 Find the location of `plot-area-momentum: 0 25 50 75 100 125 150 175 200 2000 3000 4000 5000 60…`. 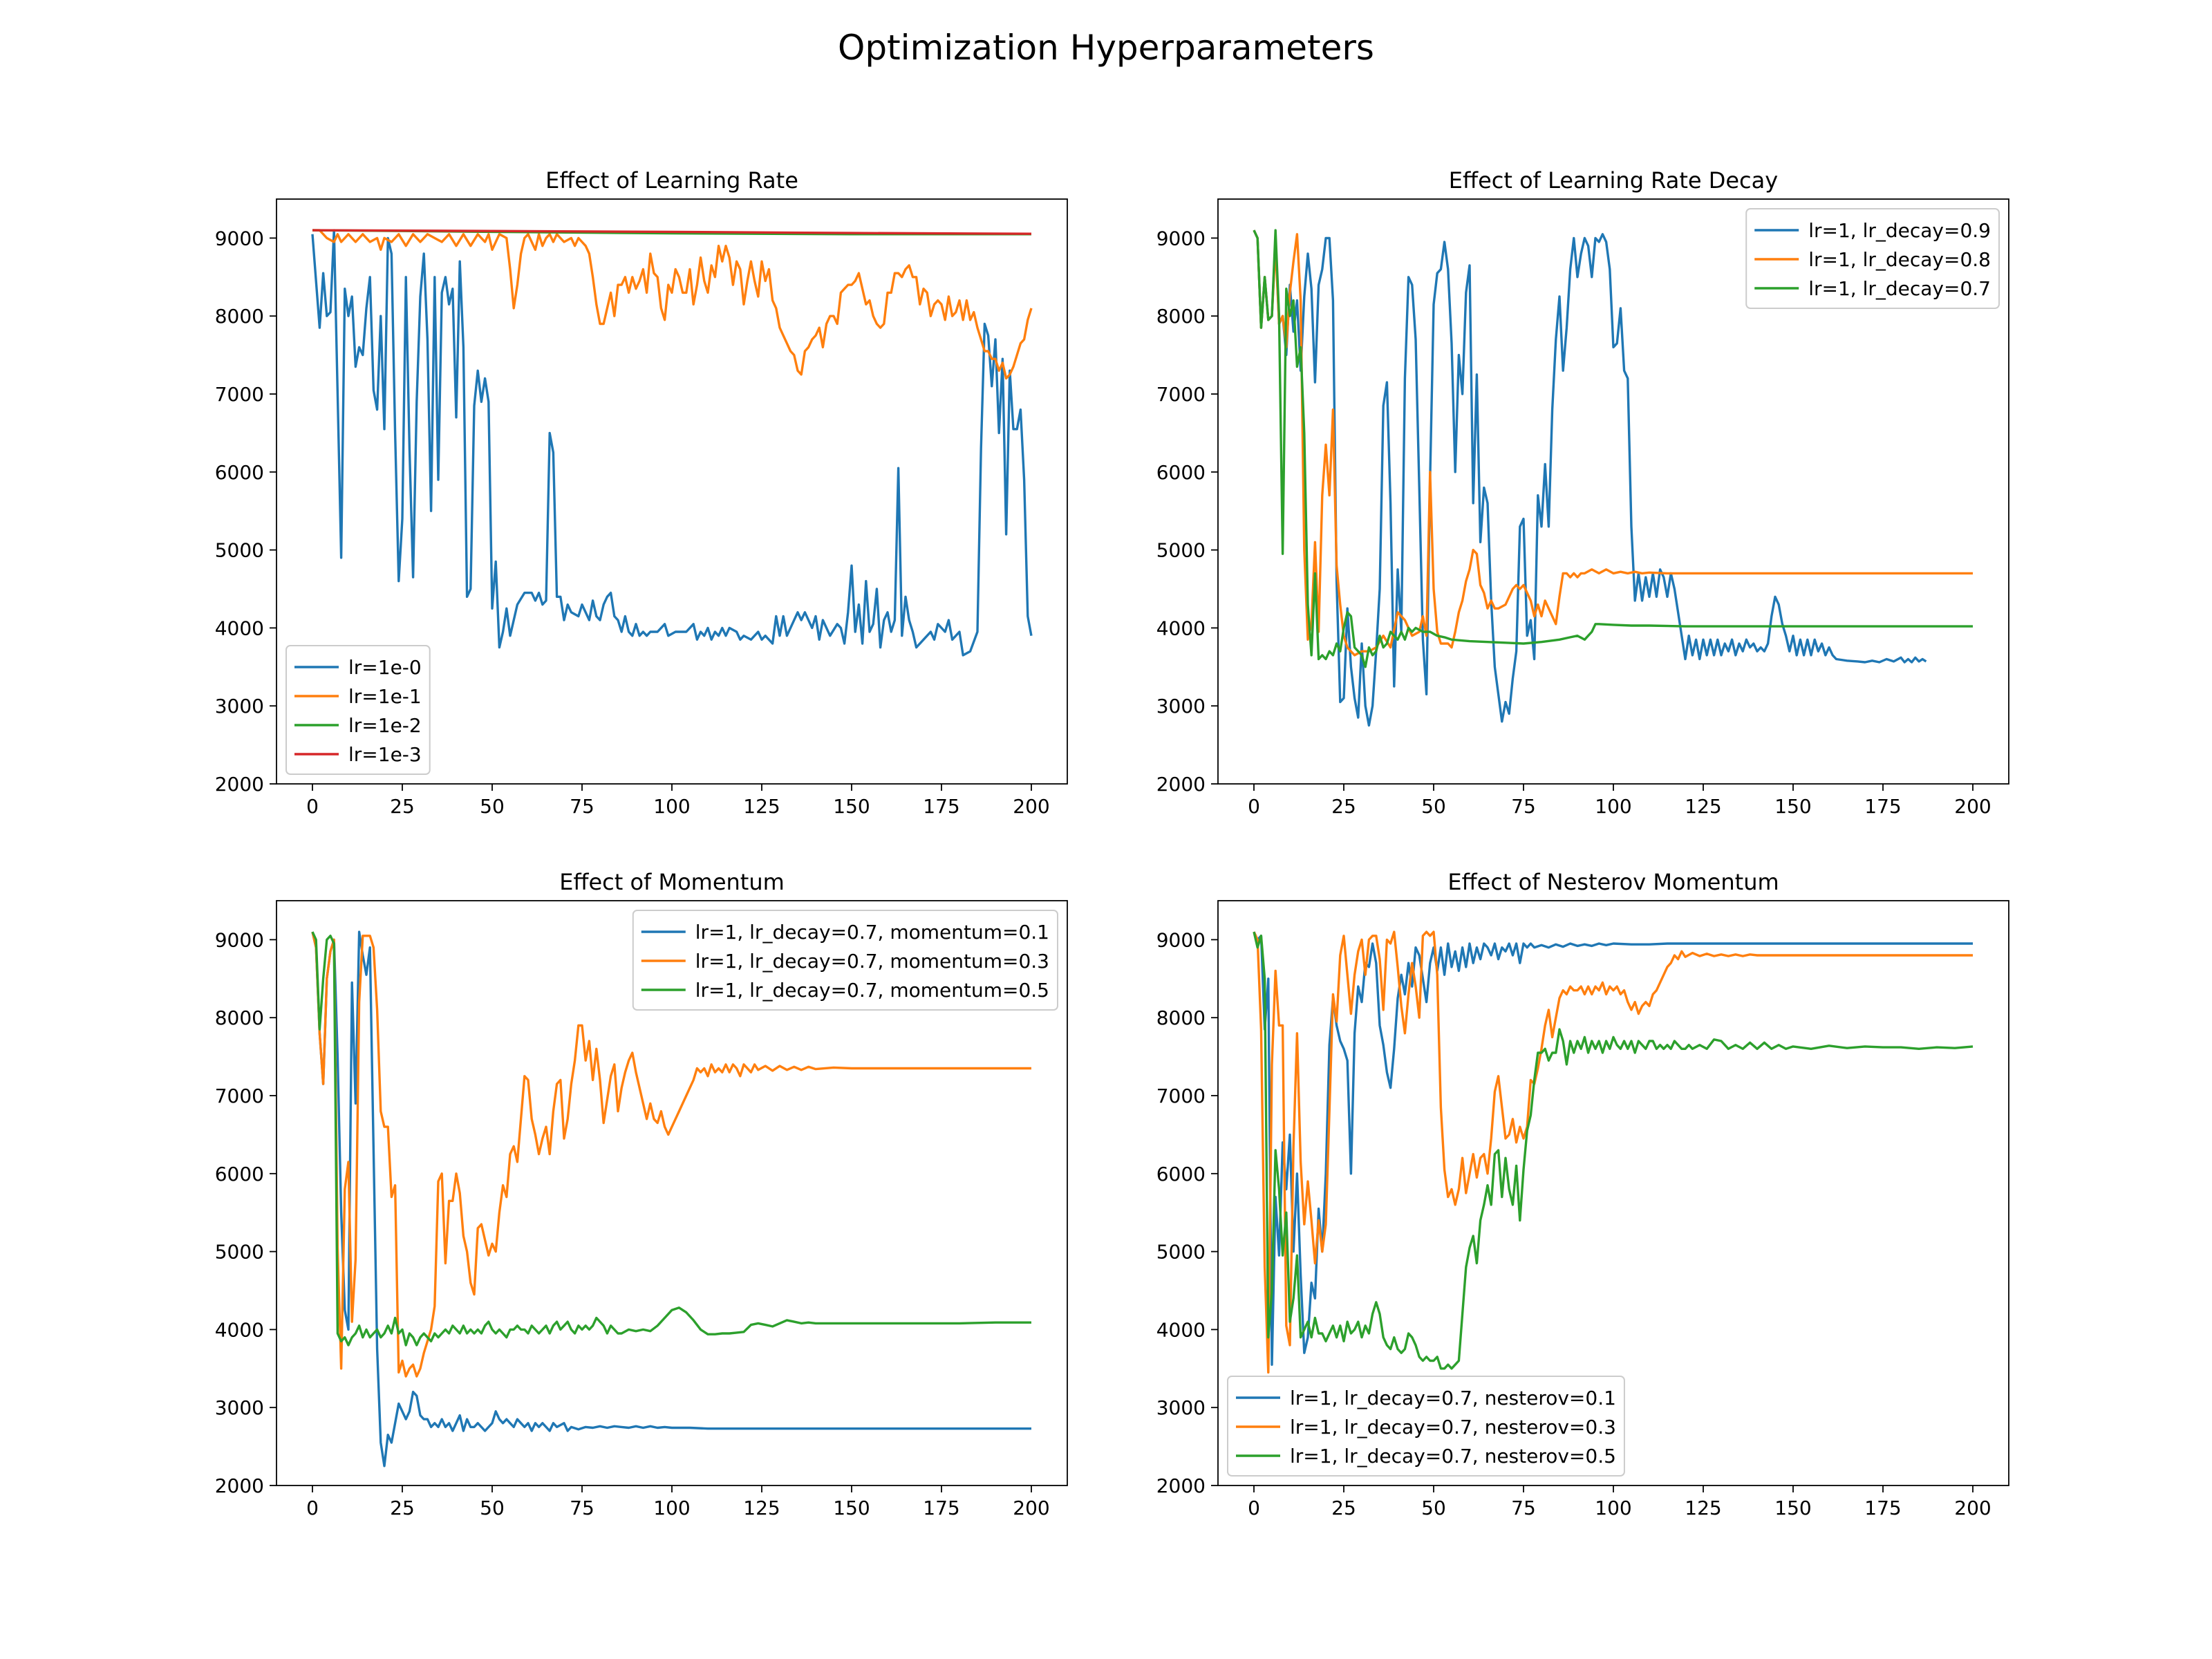

plot-area-momentum: 0 25 50 75 100 125 150 175 200 2000 3000 4000 5000 60… is located at coordinates (641, 1209).